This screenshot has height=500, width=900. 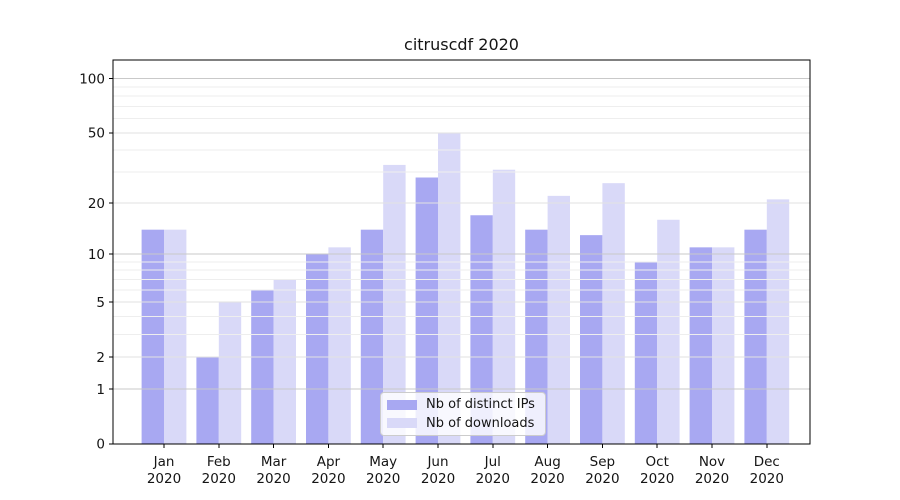 What do you see at coordinates (274, 462) in the screenshot?
I see `x-tick-label-mar: Mar` at bounding box center [274, 462].